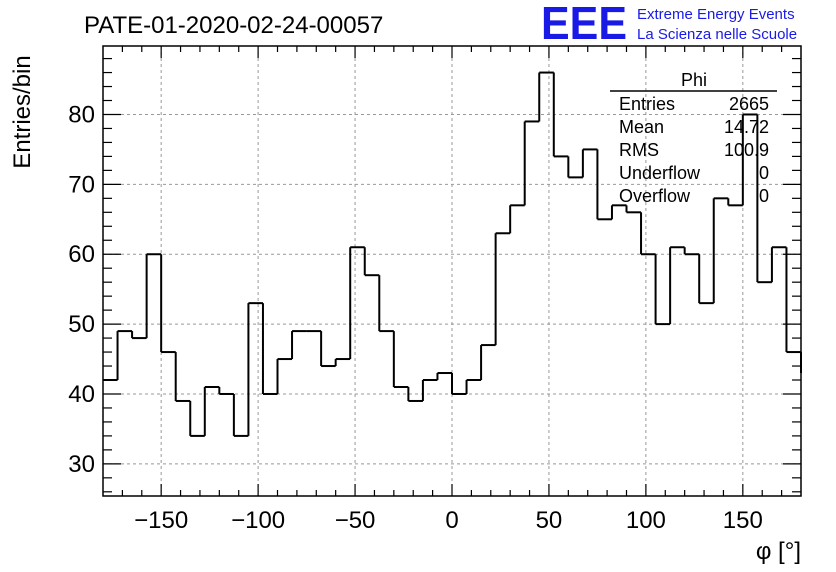  Describe the element at coordinates (647, 104) in the screenshot. I see `stats-label: Entries` at that location.